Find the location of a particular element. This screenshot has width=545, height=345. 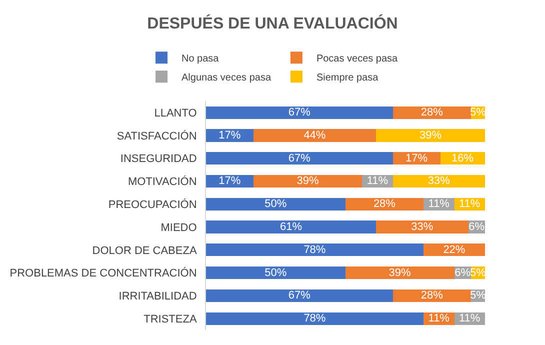

y-tick-label: DOLOR DE CABEZA is located at coordinates (145, 250).